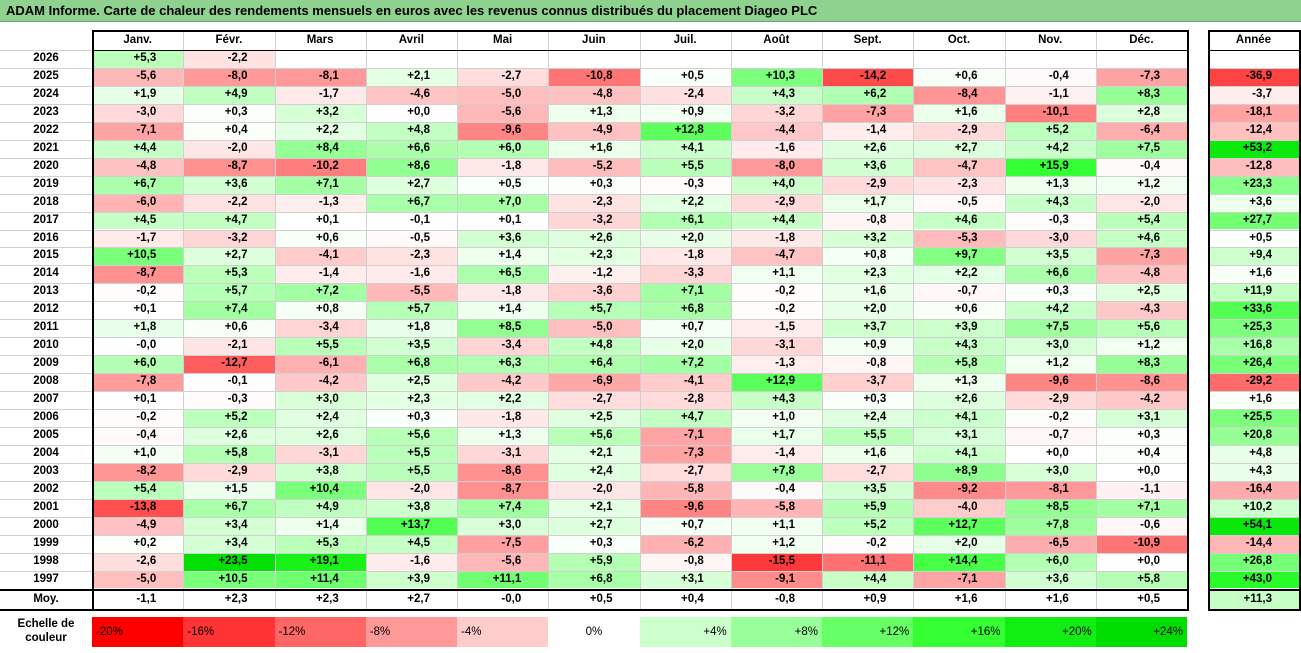  I want to click on scale-swatch: +16%, so click(959, 632).